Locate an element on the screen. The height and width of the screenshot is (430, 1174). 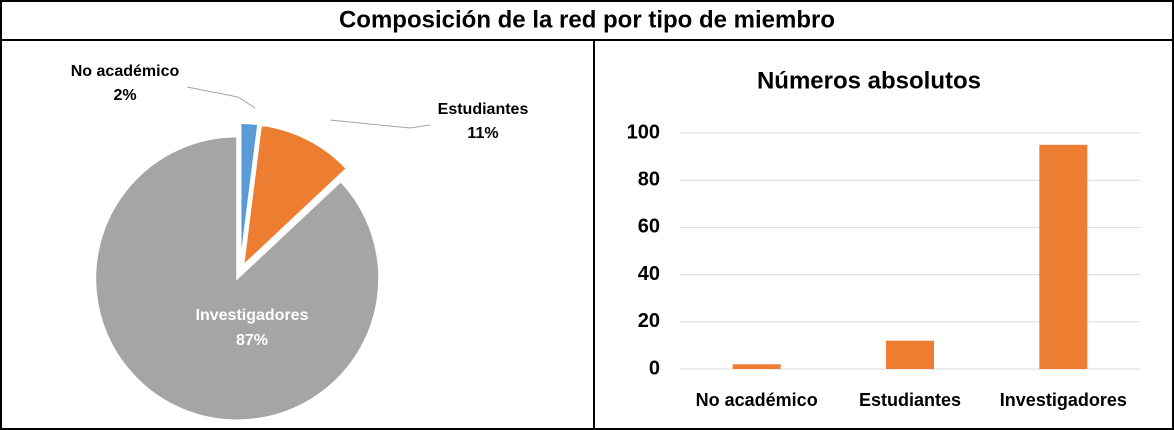
chart-title: Números absolutos is located at coordinates (869, 80).